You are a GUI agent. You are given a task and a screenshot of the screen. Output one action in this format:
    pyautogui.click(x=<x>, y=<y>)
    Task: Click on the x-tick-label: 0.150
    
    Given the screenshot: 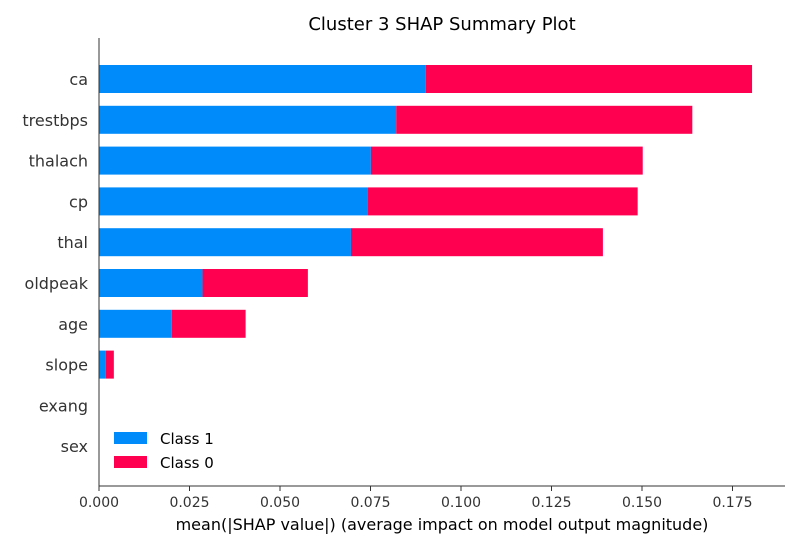 What is the action you would take?
    pyautogui.click(x=642, y=503)
    